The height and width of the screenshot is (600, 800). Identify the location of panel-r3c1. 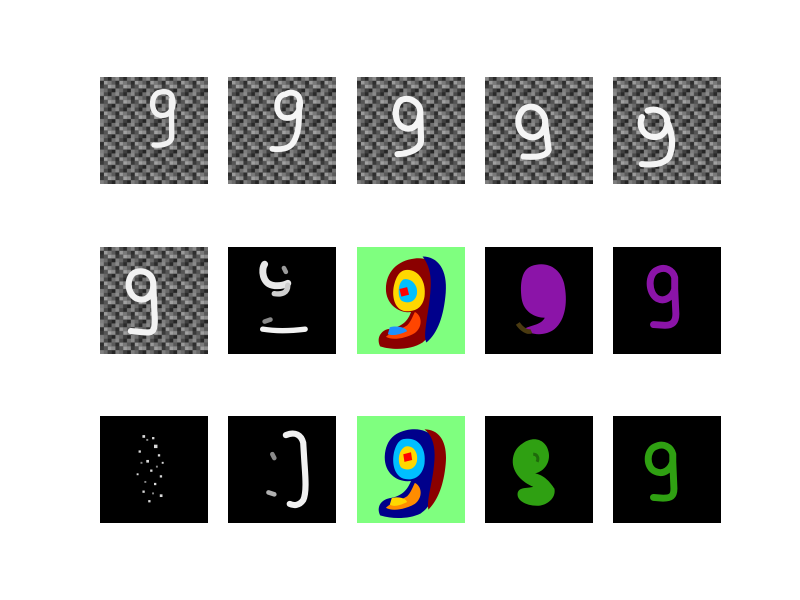
(154, 469).